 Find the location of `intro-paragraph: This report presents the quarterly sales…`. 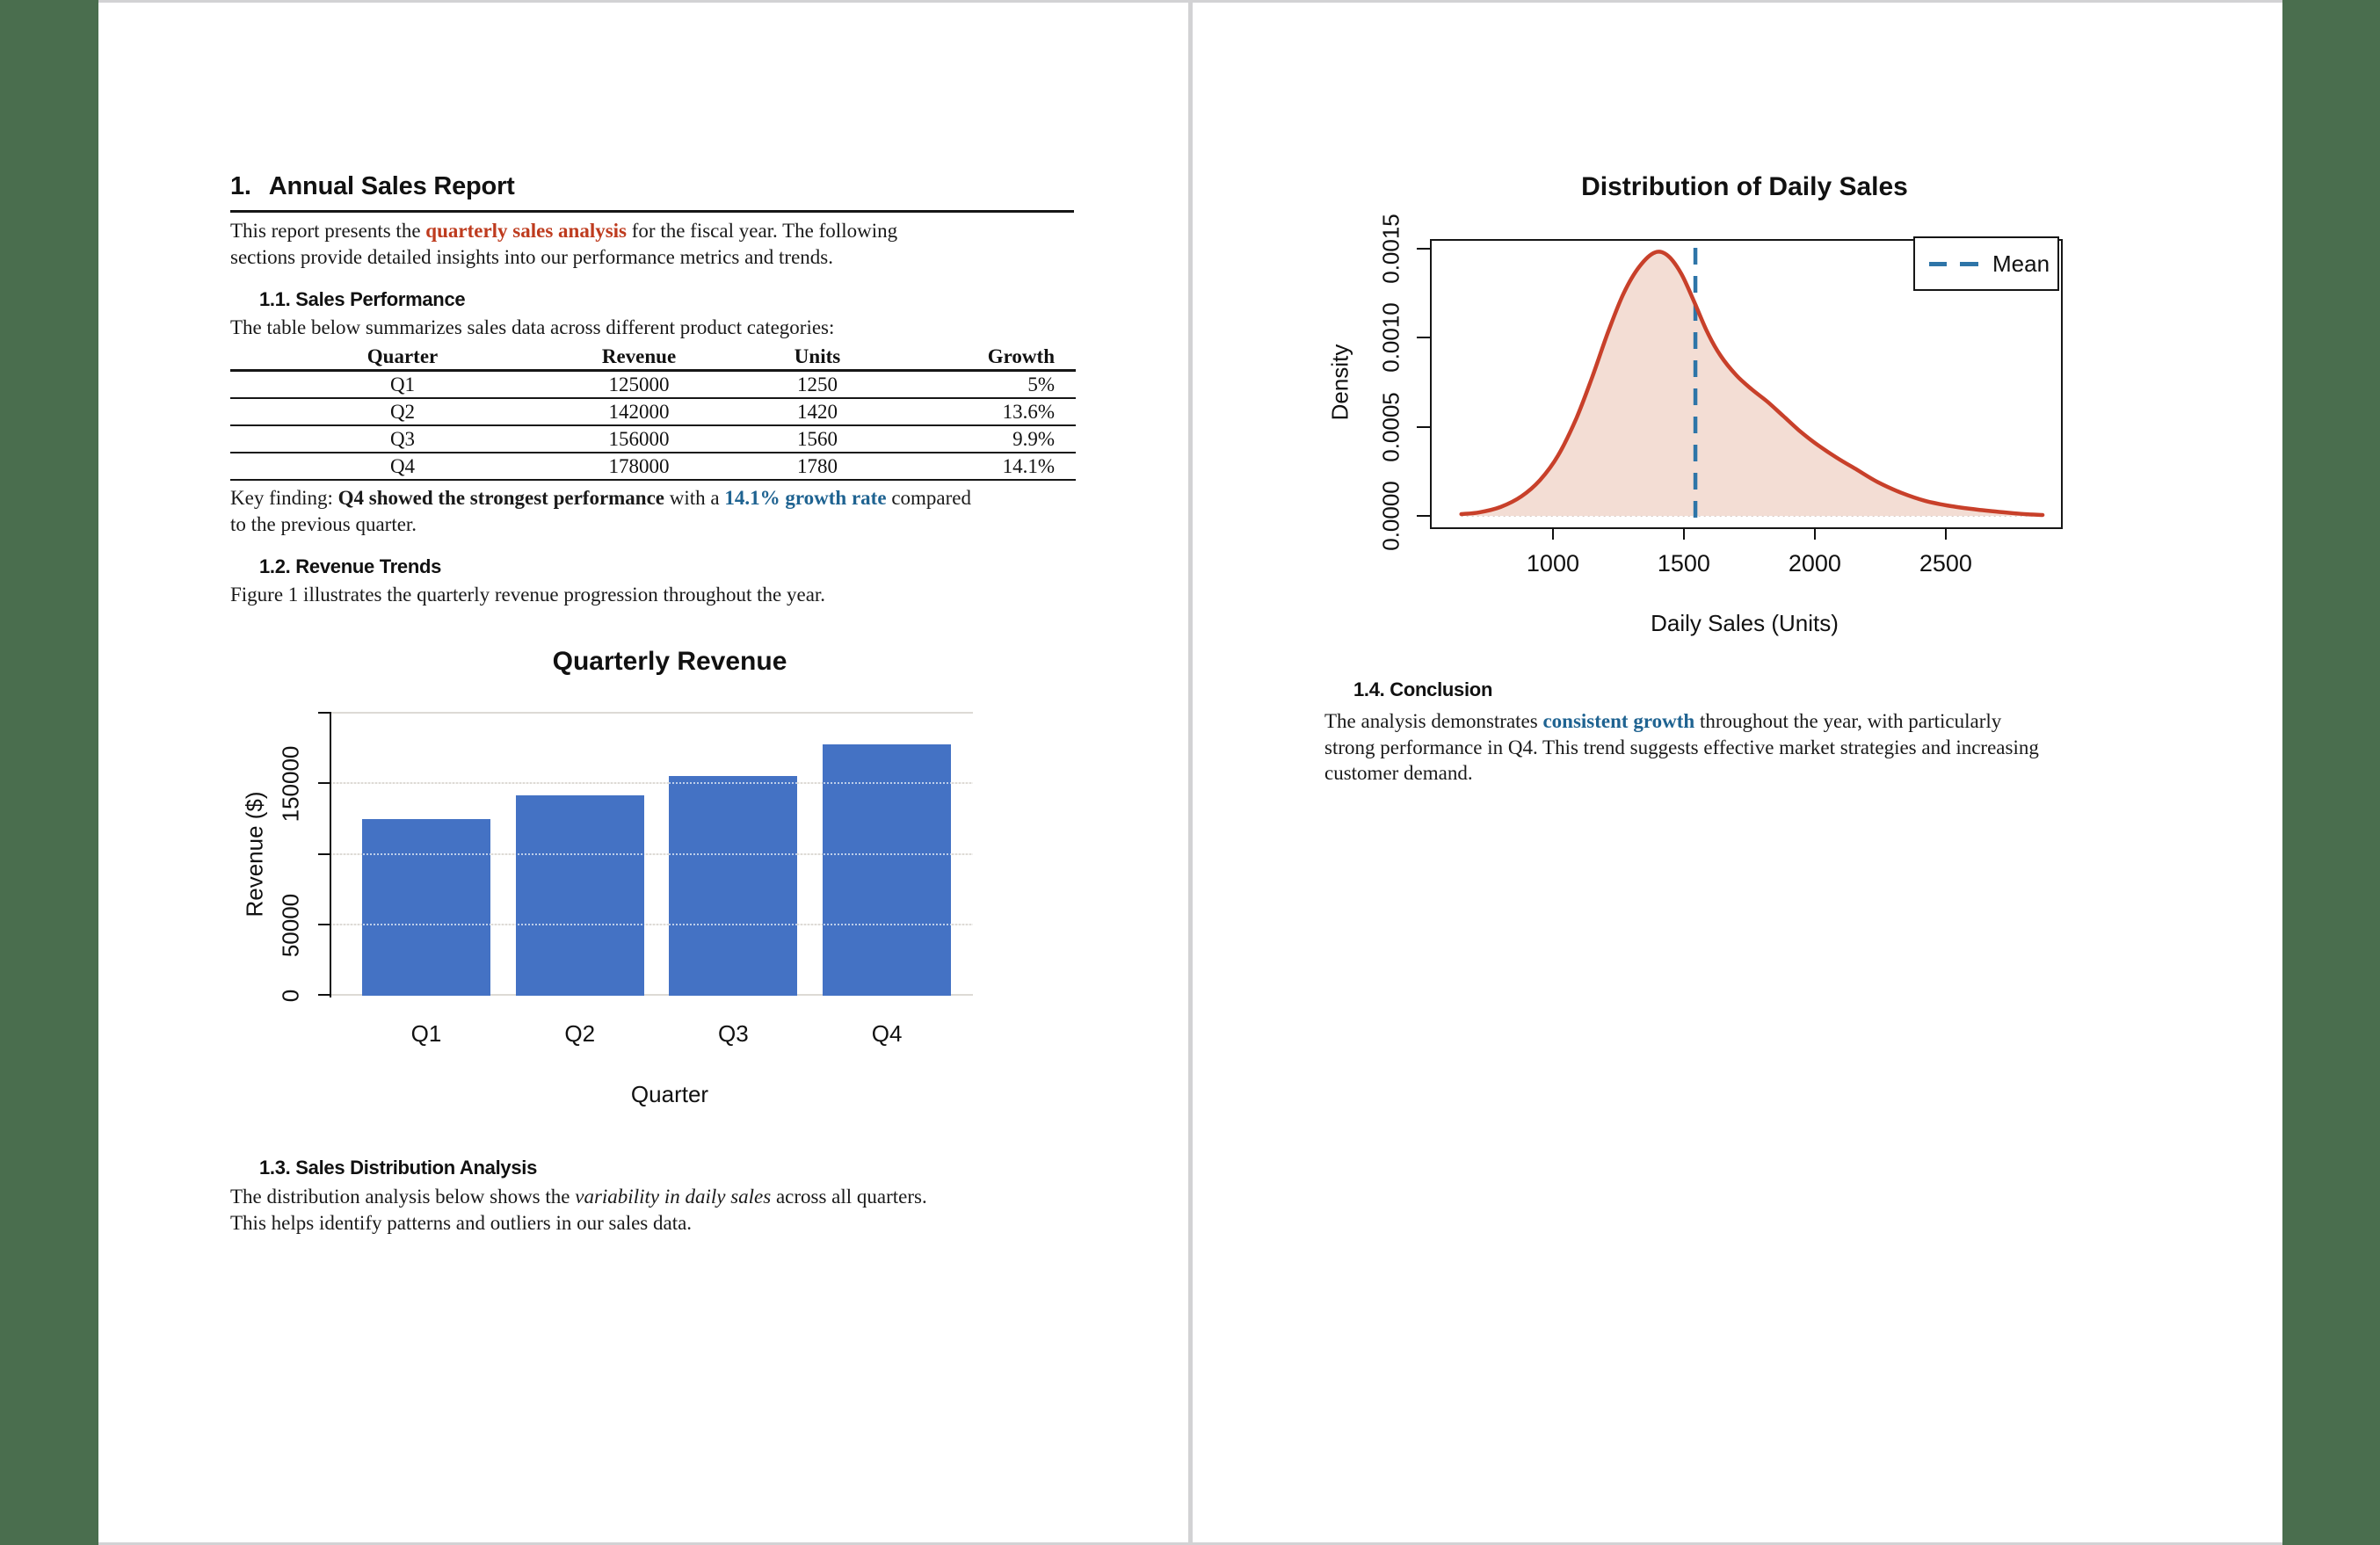

intro-paragraph: This report presents the quarterly sales… is located at coordinates (683, 244).